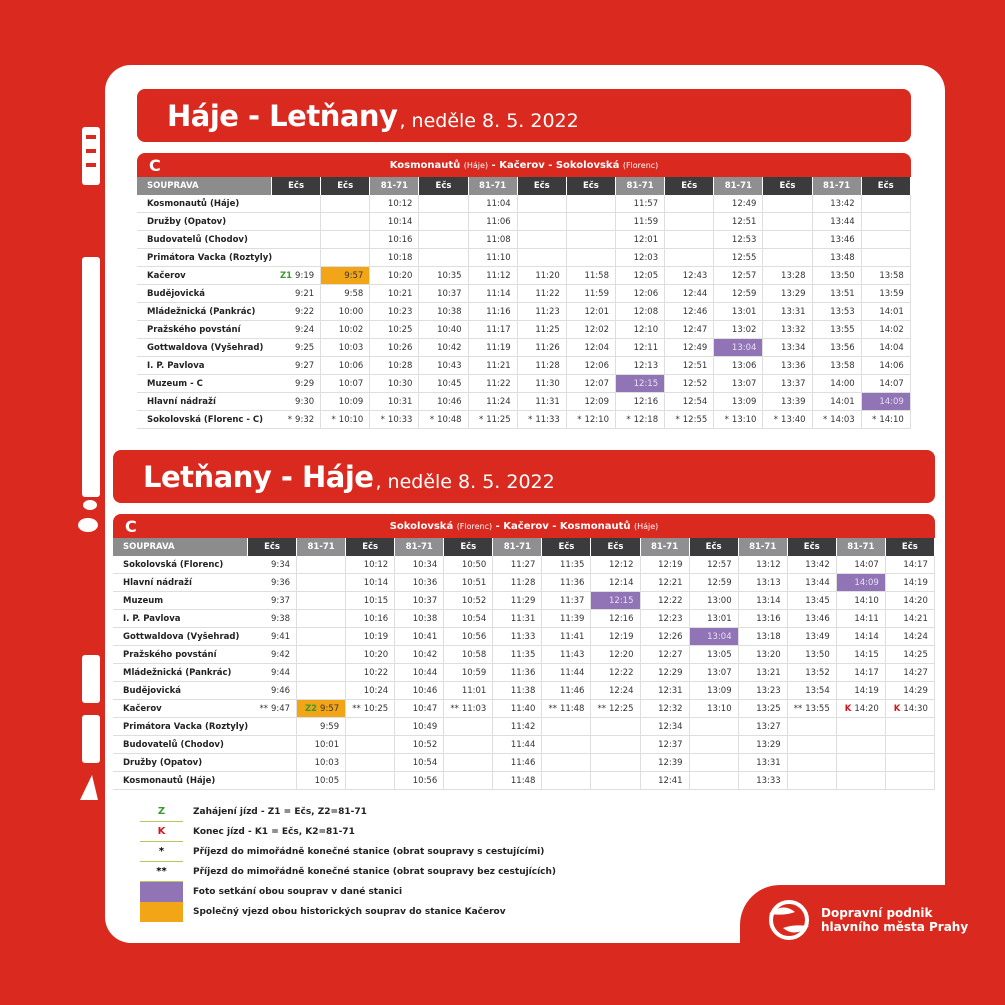 The height and width of the screenshot is (1005, 1005). I want to click on departure-time: 12:22, so click(665, 600).